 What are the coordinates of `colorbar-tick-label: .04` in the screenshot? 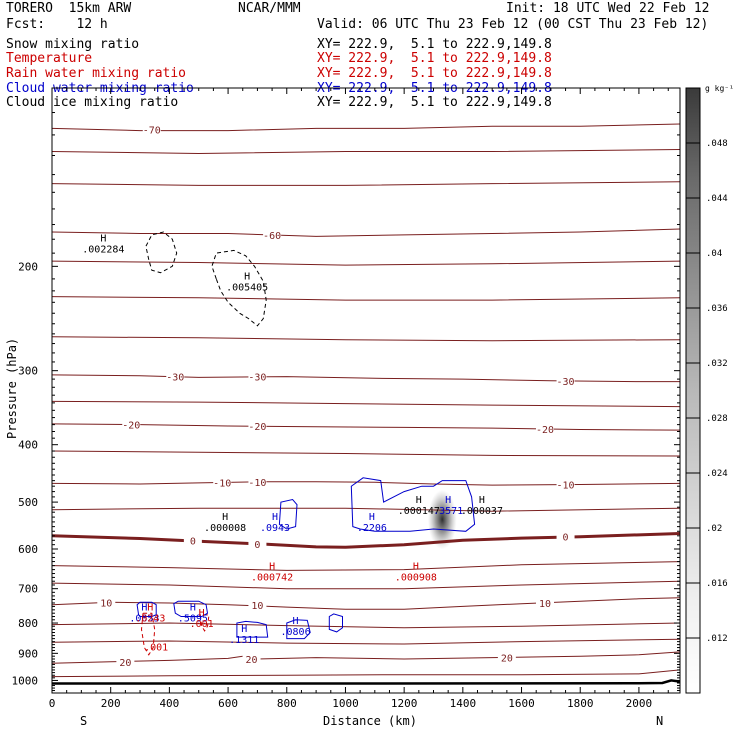 It's located at (714, 254).